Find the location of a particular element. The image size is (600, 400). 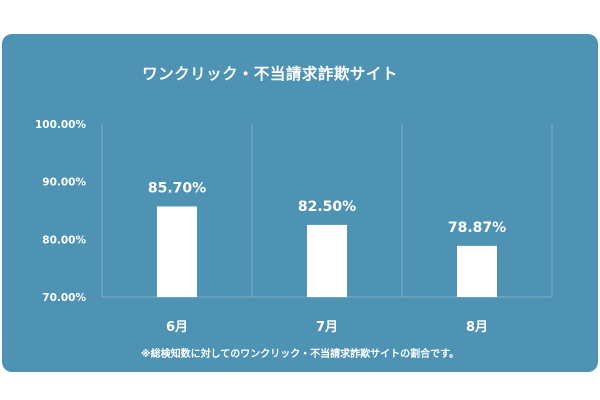

x-tick-label: 7月 is located at coordinates (327, 327).